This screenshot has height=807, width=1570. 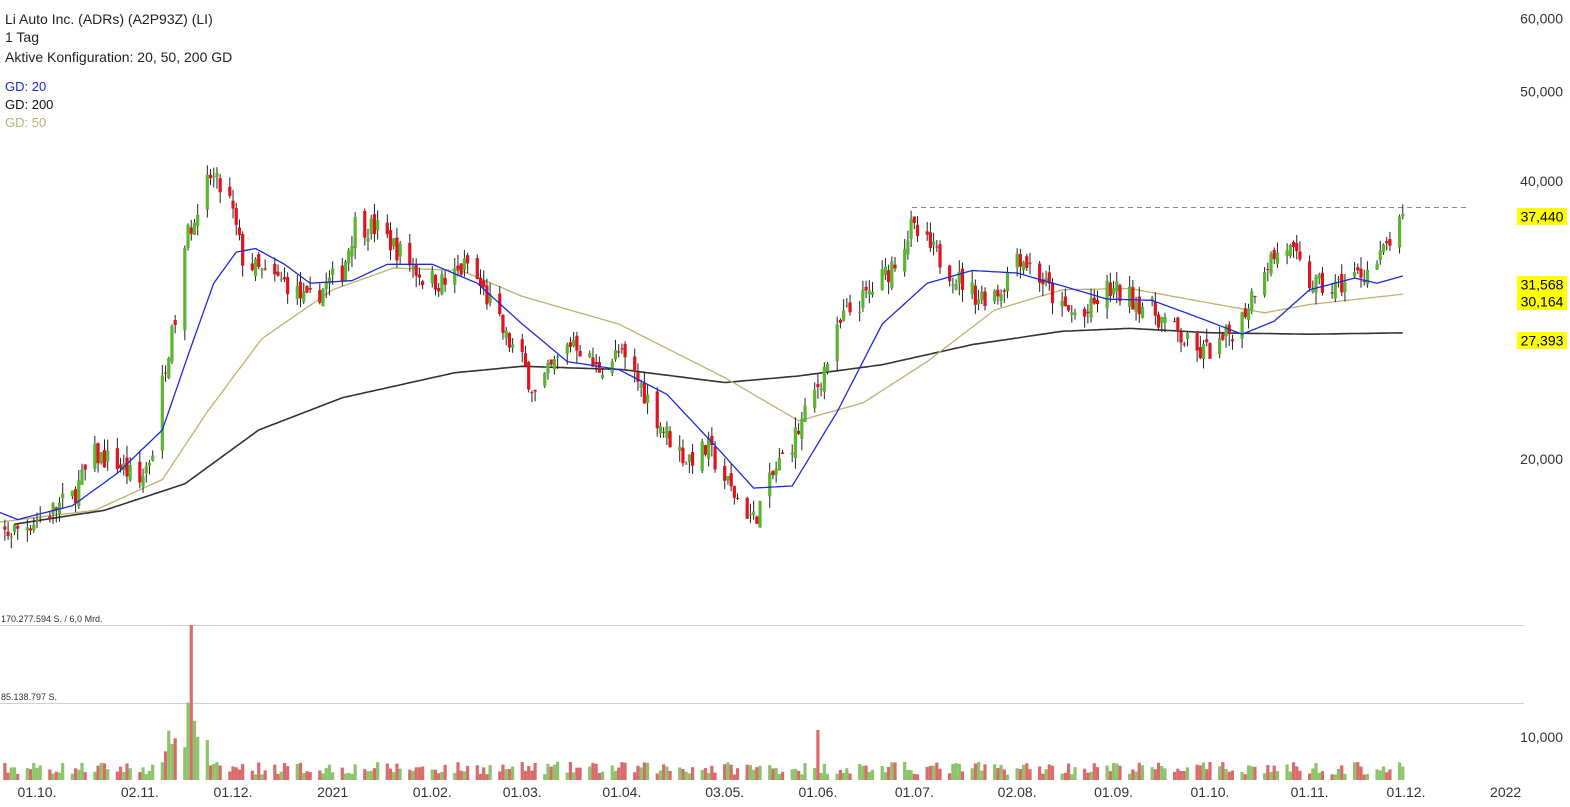 I want to click on x-tick-label: 02.11., so click(x=140, y=792).